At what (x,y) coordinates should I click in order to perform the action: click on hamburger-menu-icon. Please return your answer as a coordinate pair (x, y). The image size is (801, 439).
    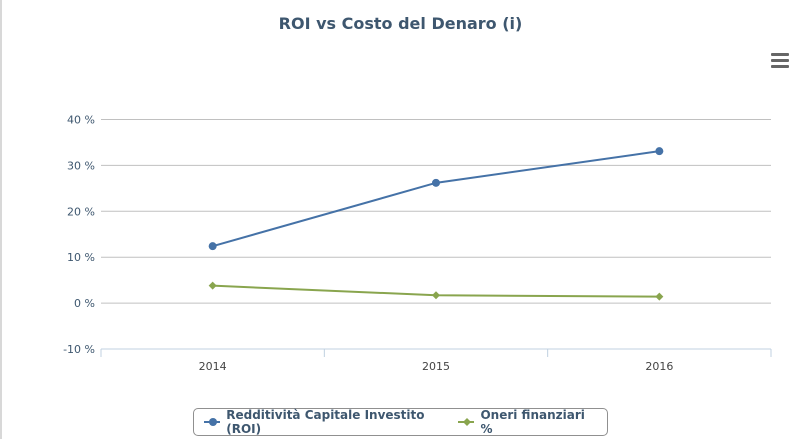
    Looking at the image, I should click on (780, 60).